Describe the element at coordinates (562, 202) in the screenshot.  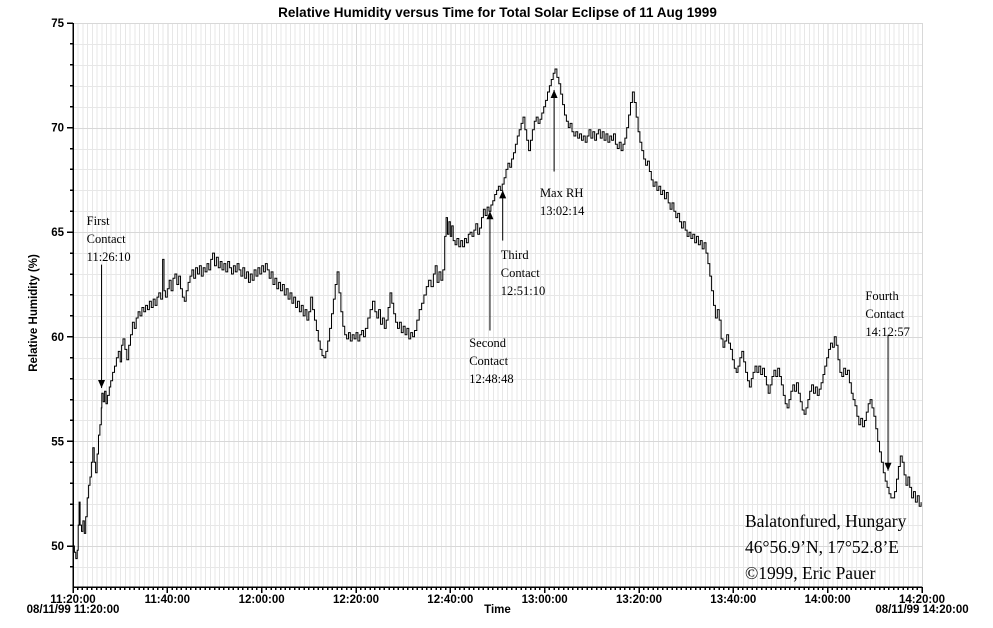
I see `annotation-label-max-rh: Max RH 13:02:14` at that location.